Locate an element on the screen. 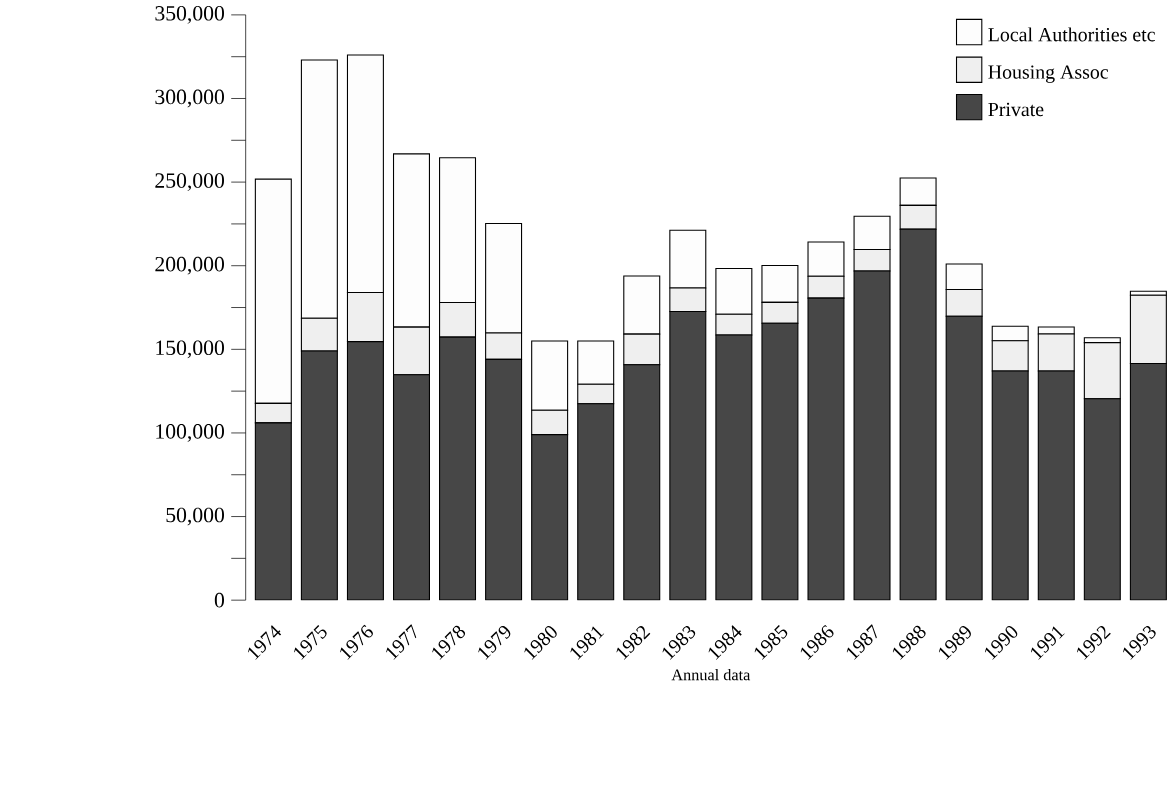  x-axis-title: Annual data is located at coordinates (711, 674).